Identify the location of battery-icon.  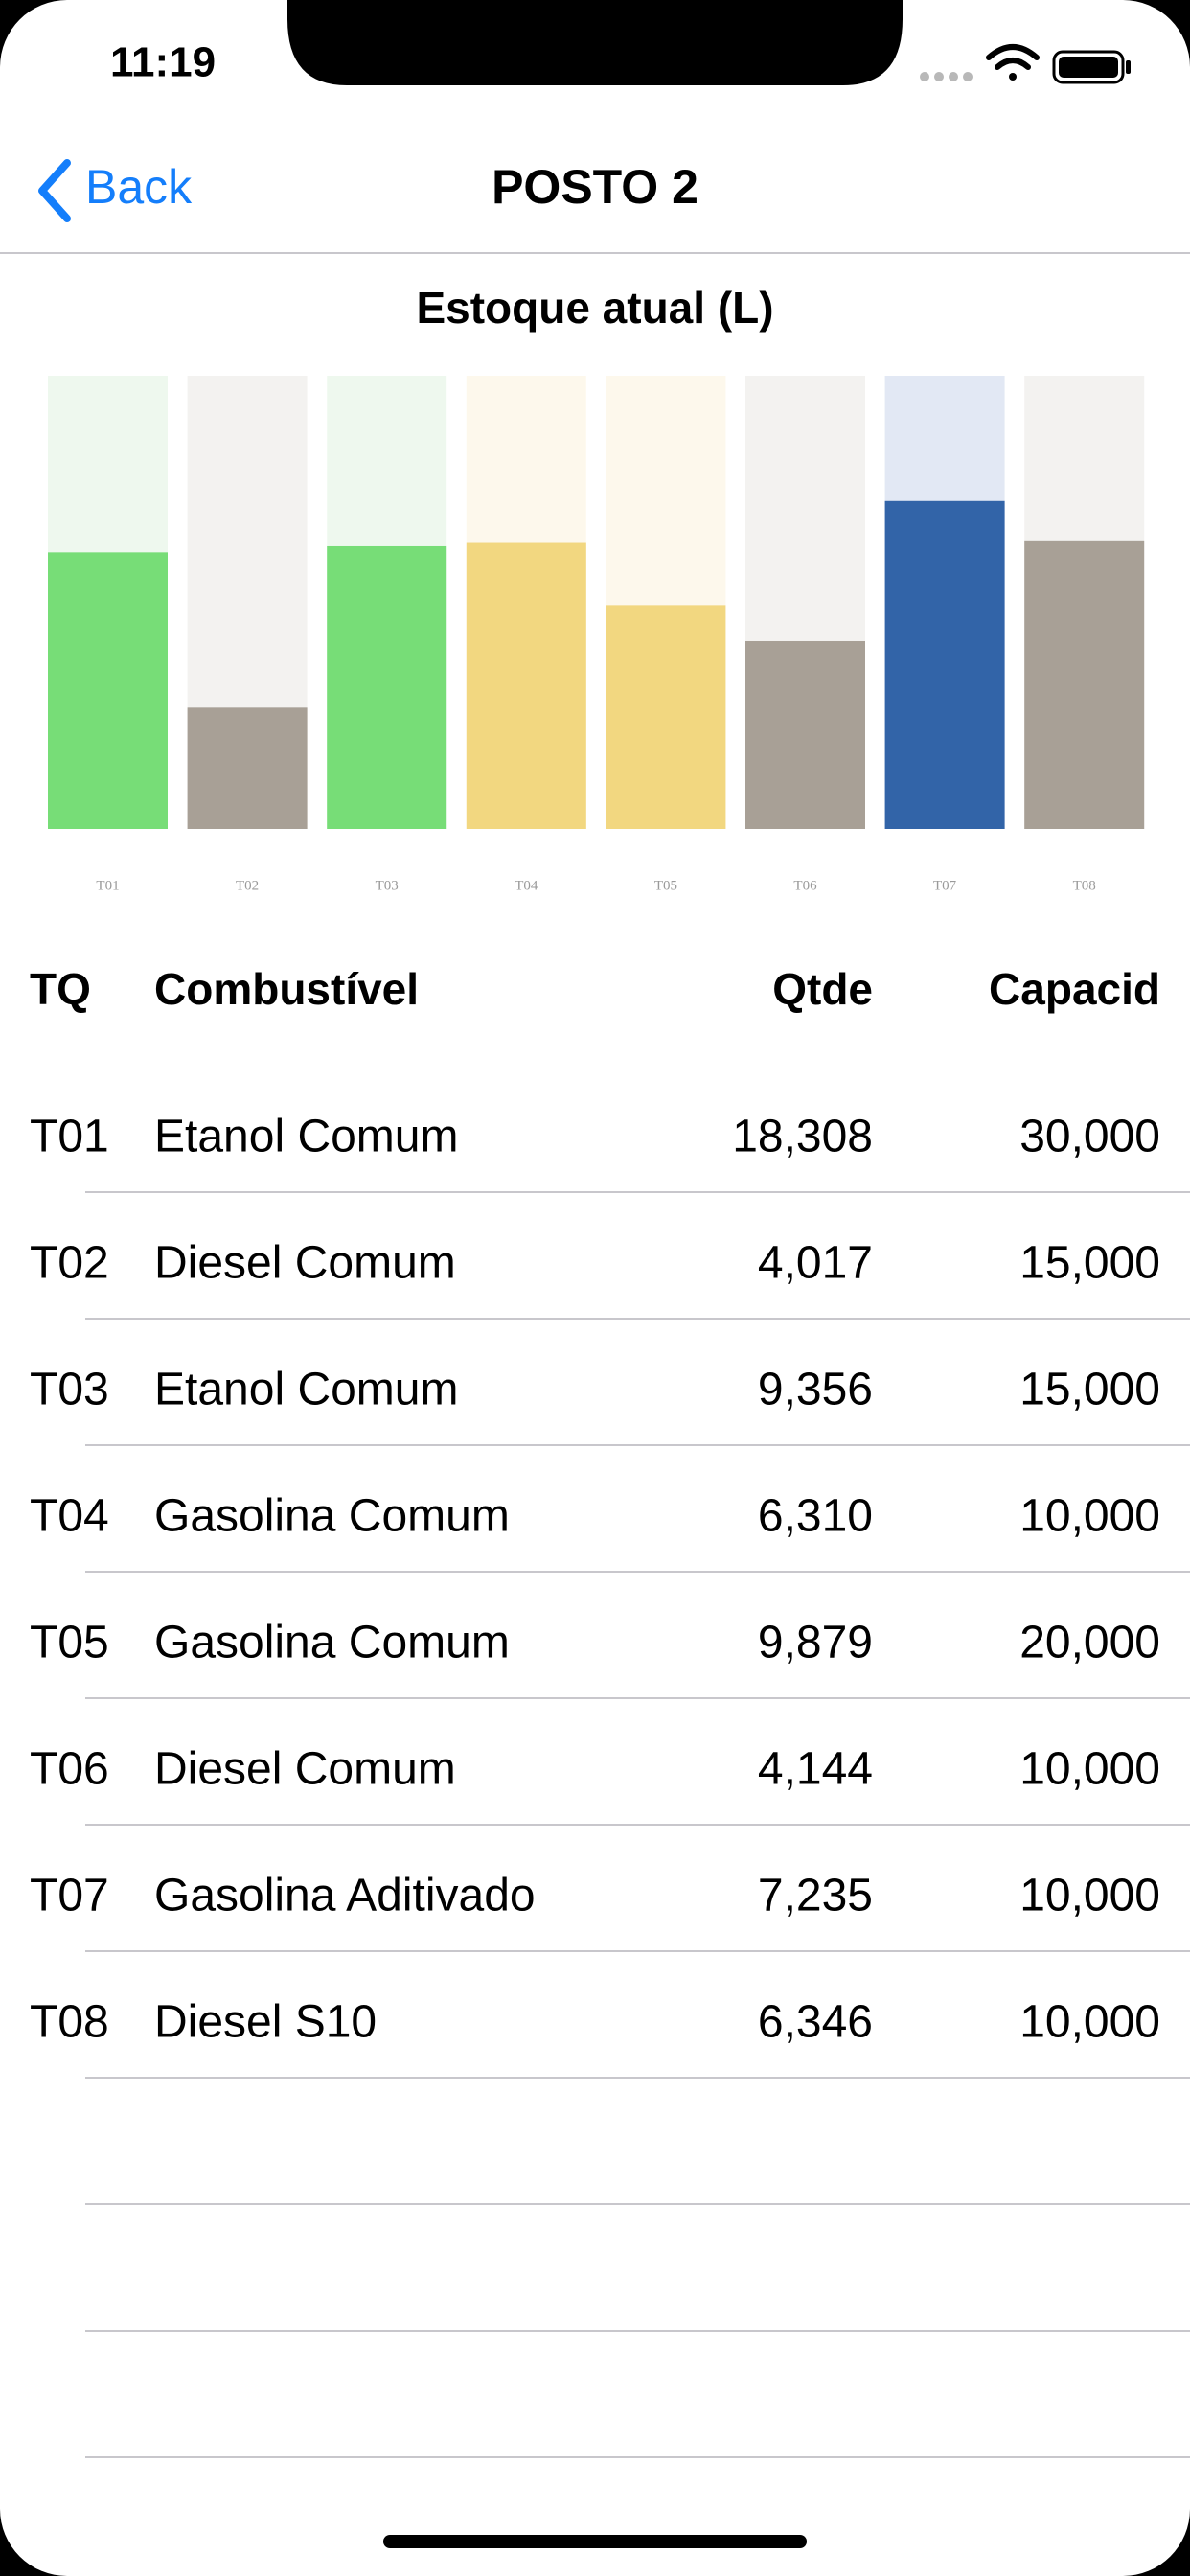
(1092, 67).